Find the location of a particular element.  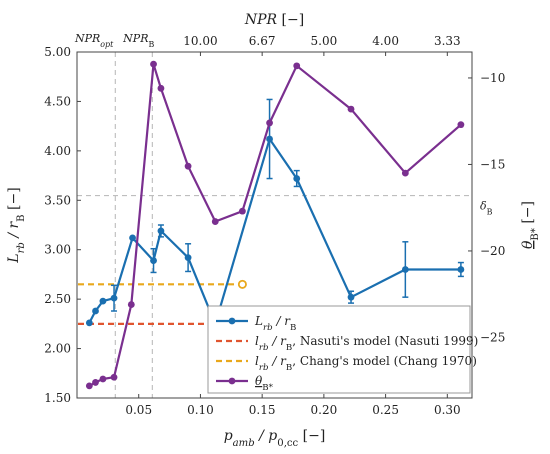

annotation-npr-b: NPRB is located at coordinates (138, 40).